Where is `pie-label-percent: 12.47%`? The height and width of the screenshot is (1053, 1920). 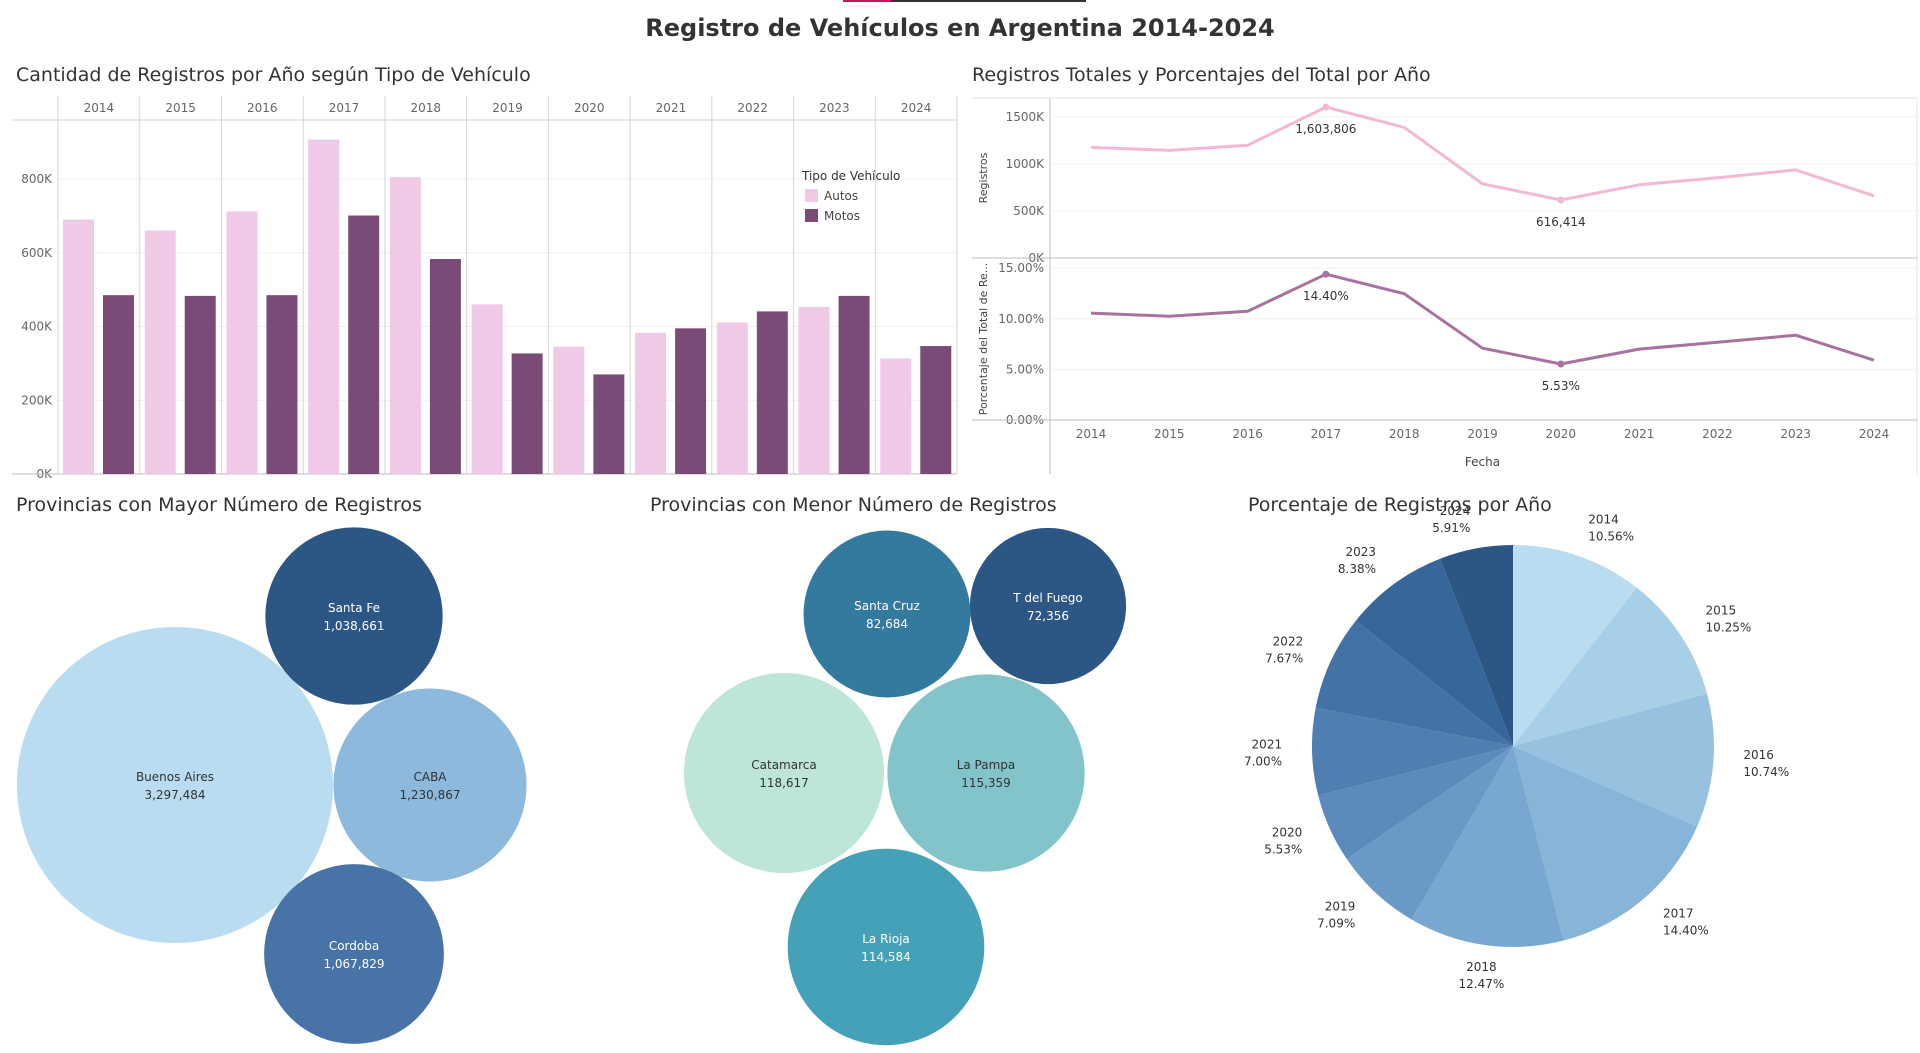 pie-label-percent: 12.47% is located at coordinates (1482, 984).